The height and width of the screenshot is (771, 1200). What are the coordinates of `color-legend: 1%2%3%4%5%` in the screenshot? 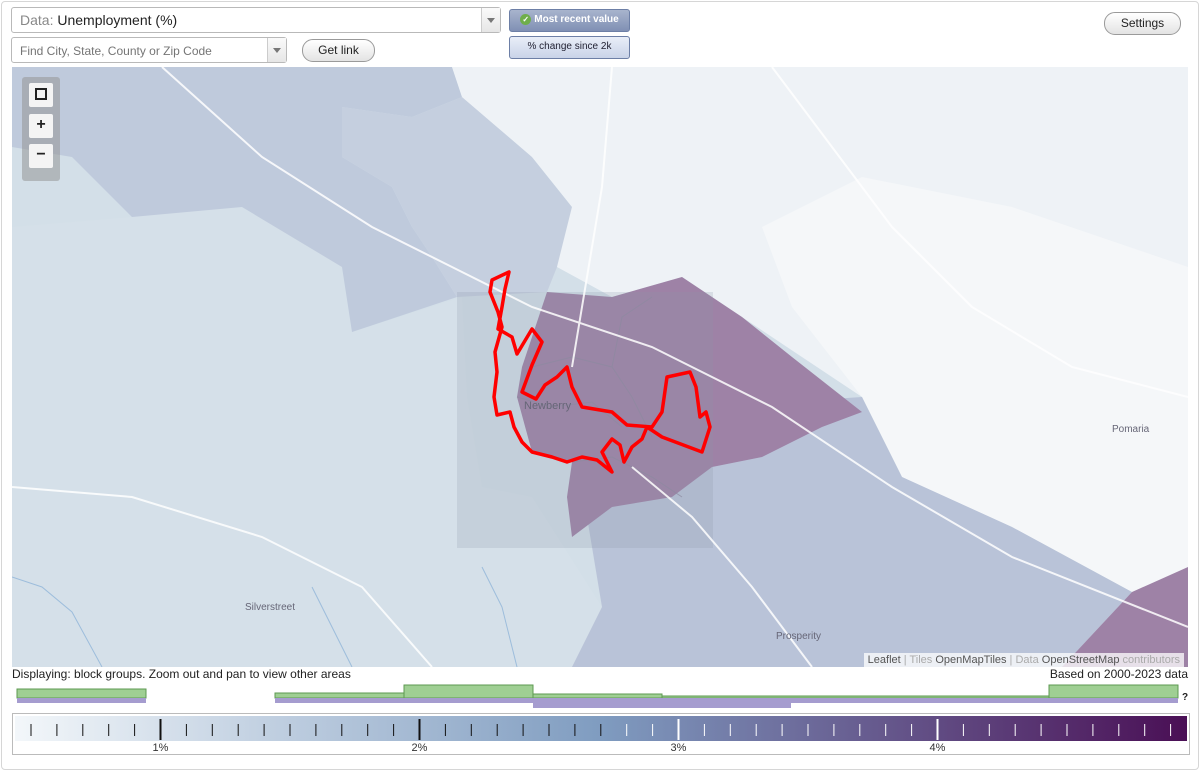 It's located at (601, 734).